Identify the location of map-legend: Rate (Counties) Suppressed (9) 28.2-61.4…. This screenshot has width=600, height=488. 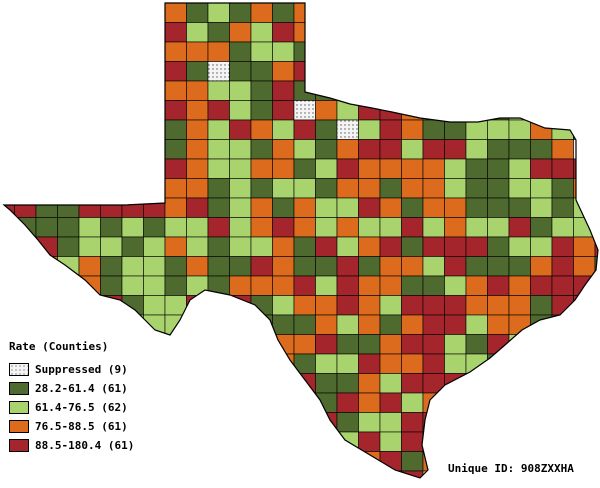
(71, 397).